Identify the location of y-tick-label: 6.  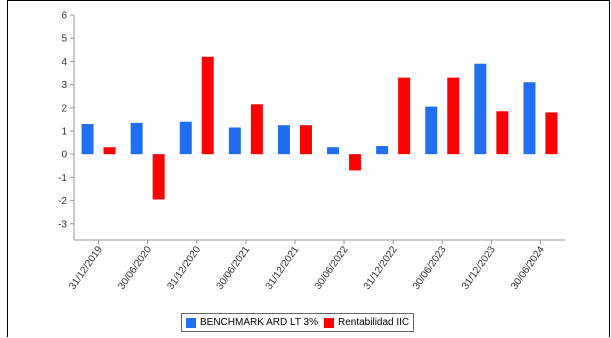
(64, 16).